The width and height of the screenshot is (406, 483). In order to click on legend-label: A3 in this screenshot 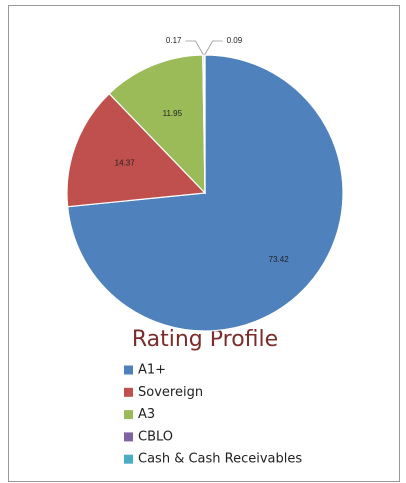, I will do `click(146, 414)`.